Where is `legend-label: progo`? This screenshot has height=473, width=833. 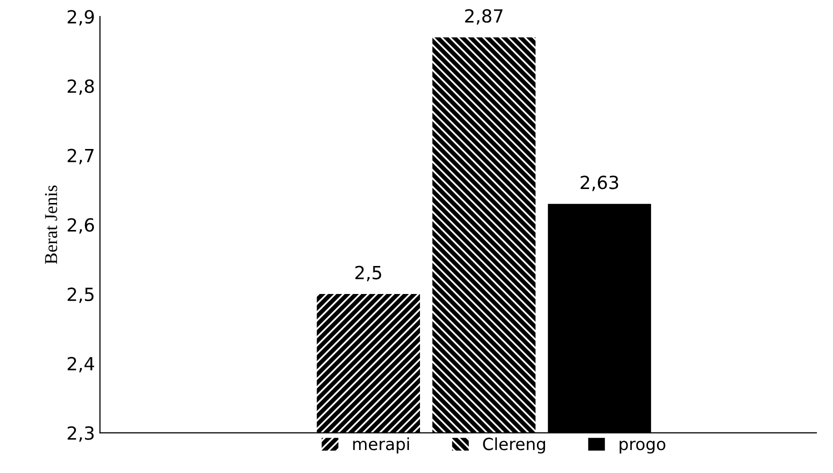
legend-label: progo is located at coordinates (643, 447).